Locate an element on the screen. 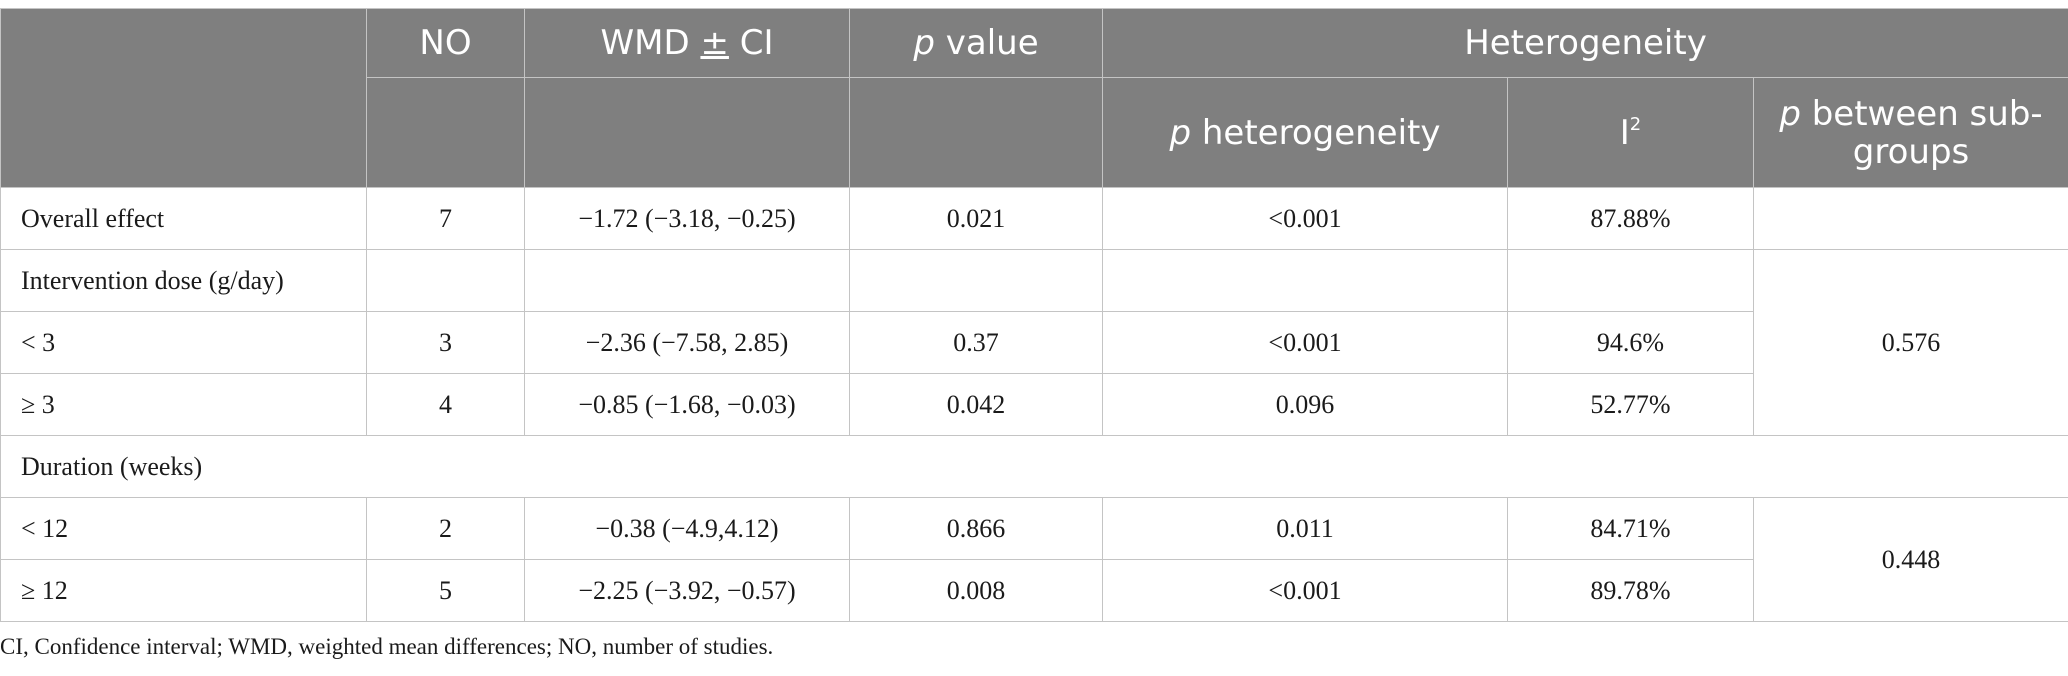 The image size is (2068, 676). cell-wmd-ci: −0.85 (−1.68, −0.03) is located at coordinates (687, 404).